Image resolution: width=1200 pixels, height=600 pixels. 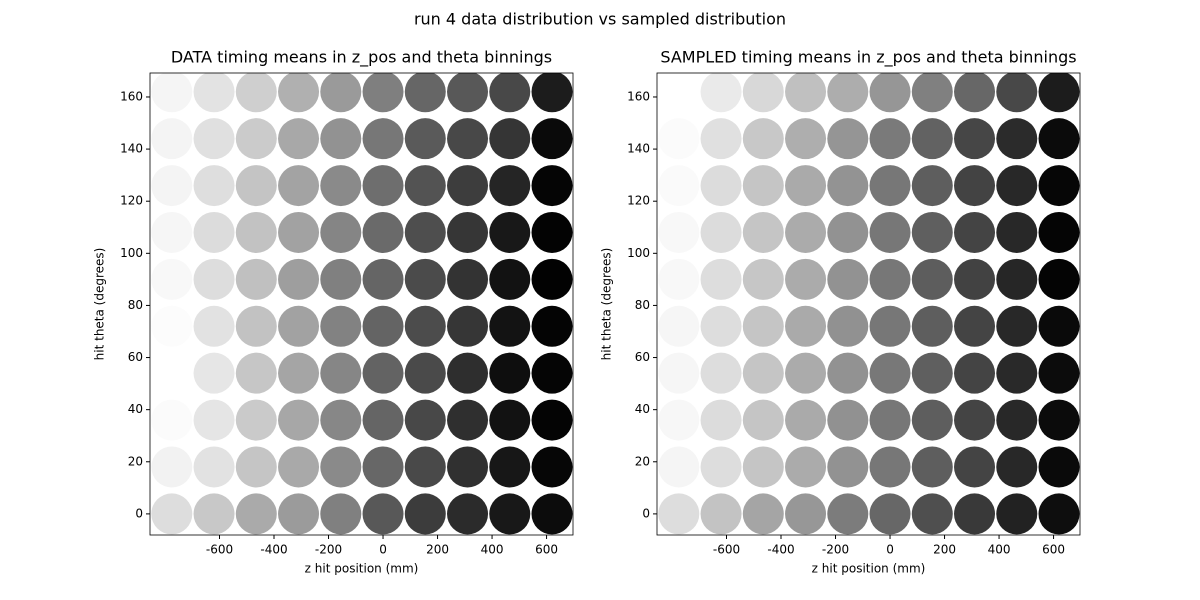 What do you see at coordinates (219, 550) in the screenshot?
I see `x-tick-label: -600` at bounding box center [219, 550].